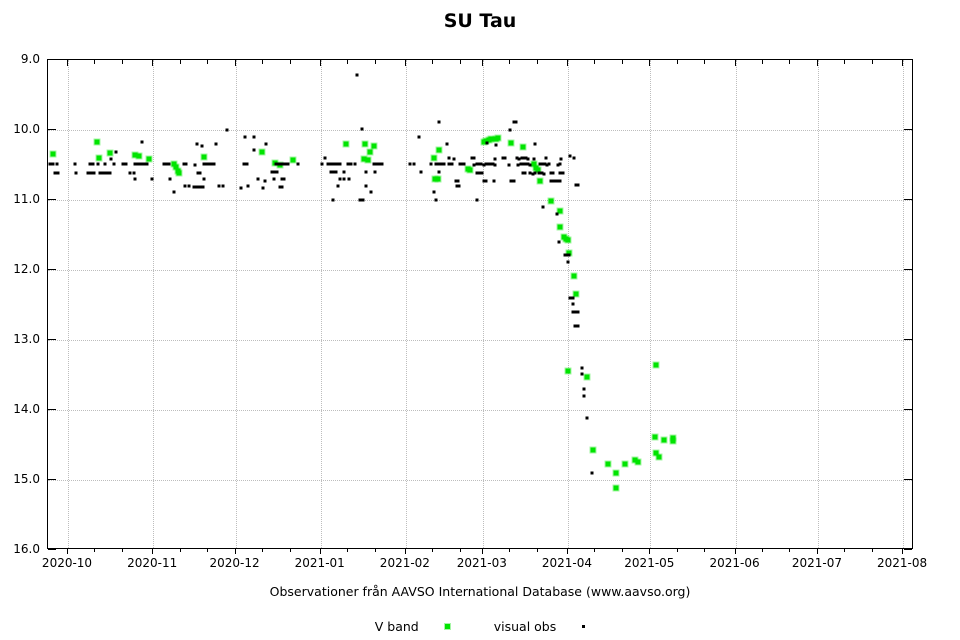  What do you see at coordinates (67, 563) in the screenshot?
I see `x-axis-label: 2020-10` at bounding box center [67, 563].